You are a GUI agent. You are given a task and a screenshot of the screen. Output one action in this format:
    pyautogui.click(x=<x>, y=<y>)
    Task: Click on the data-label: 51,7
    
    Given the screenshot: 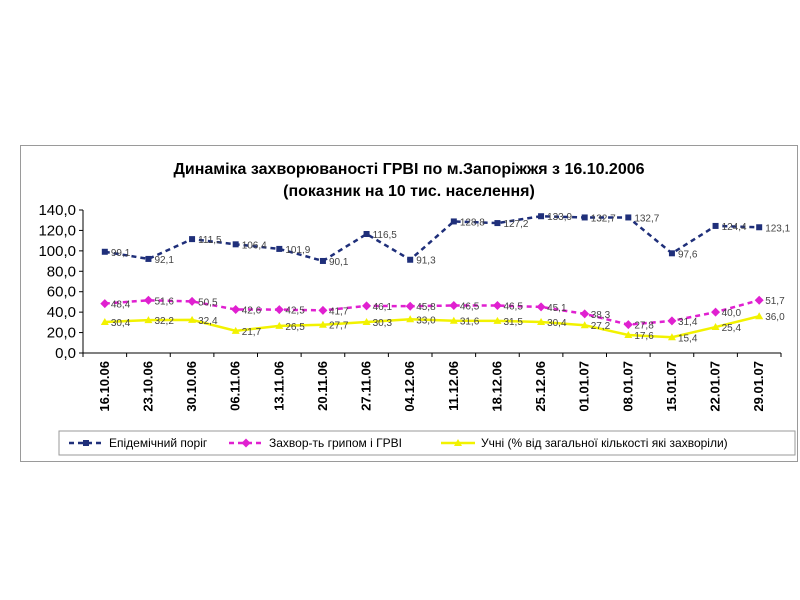 What is the action you would take?
    pyautogui.click(x=775, y=301)
    